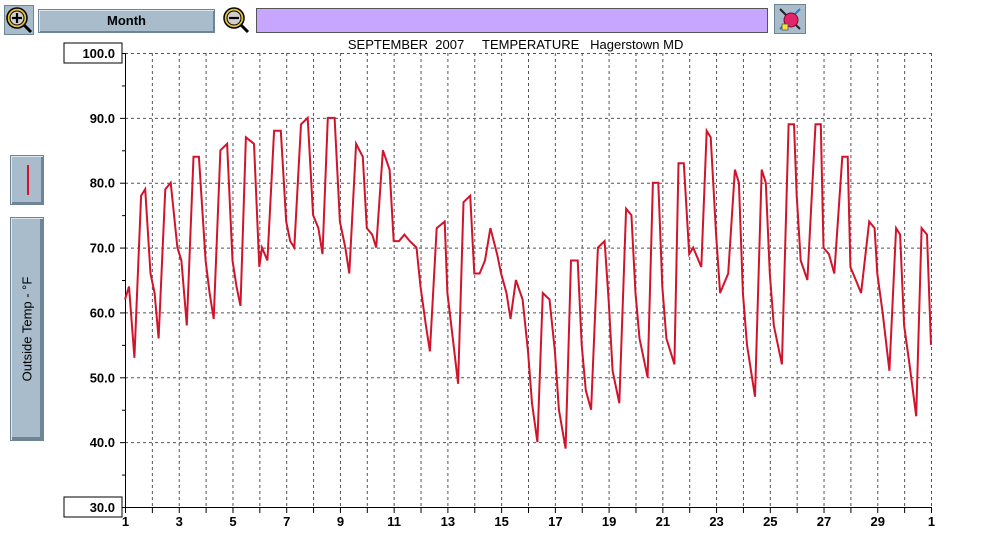 The image size is (993, 533). What do you see at coordinates (286, 521) in the screenshot?
I see `x-tick-label: 7` at bounding box center [286, 521].